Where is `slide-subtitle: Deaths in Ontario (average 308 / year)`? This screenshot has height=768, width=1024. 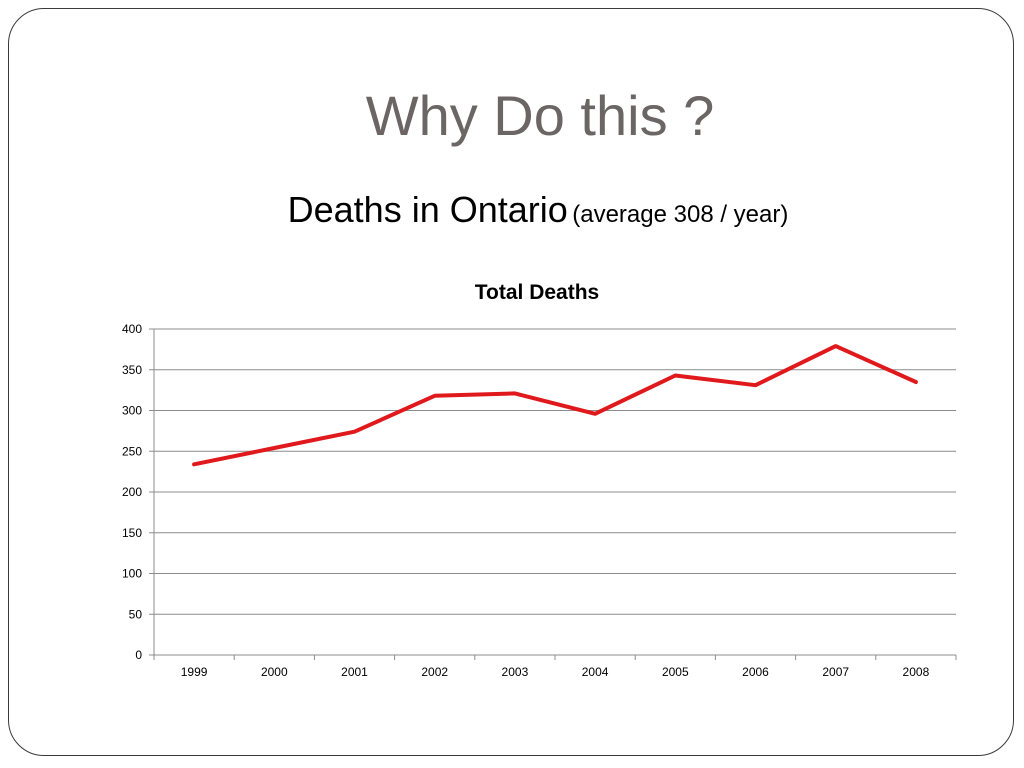 slide-subtitle: Deaths in Ontario (average 308 / year) is located at coordinates (512, 214).